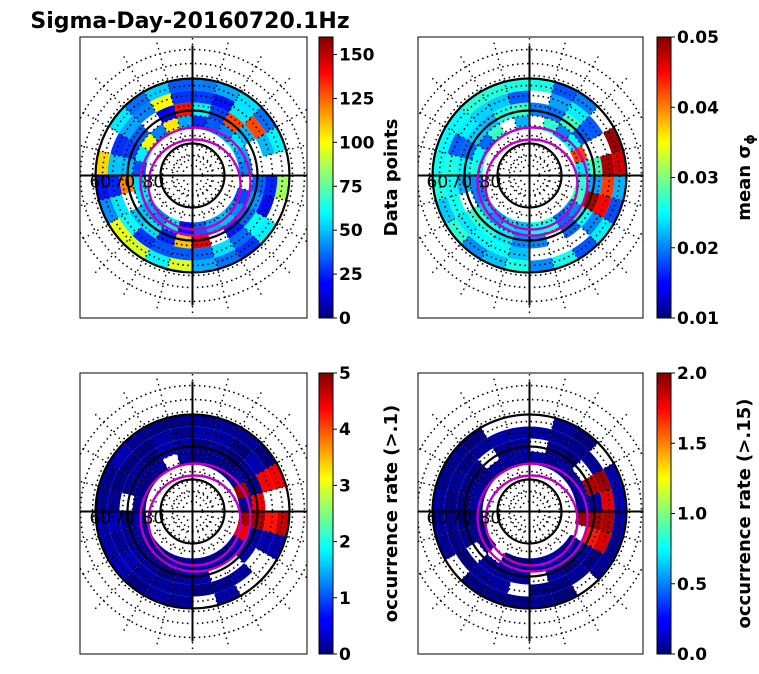  What do you see at coordinates (692, 655) in the screenshot?
I see `colorbar-tick-label: 0.0` at bounding box center [692, 655].